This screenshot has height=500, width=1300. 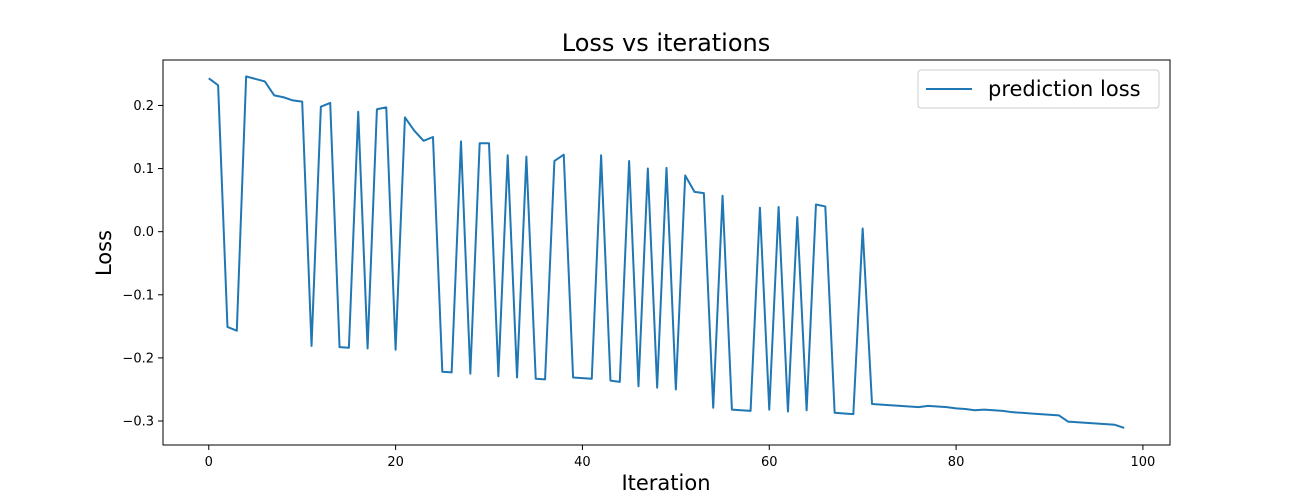 I want to click on legend-box, so click(x=1038, y=89).